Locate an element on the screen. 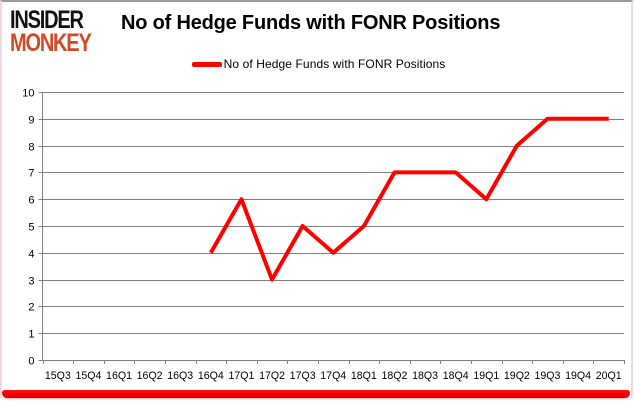  logo-monkey-text: MONKEY is located at coordinates (51, 43).